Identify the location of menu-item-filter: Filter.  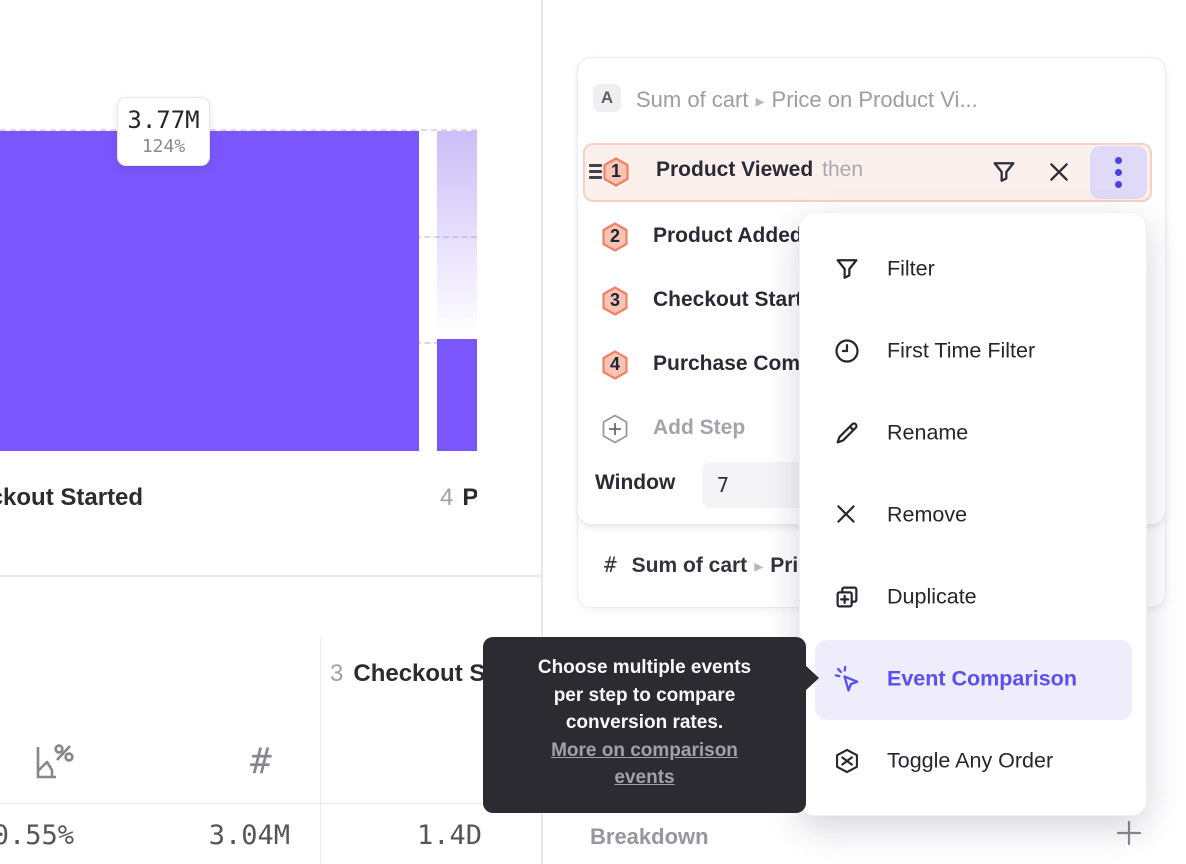
(974, 269).